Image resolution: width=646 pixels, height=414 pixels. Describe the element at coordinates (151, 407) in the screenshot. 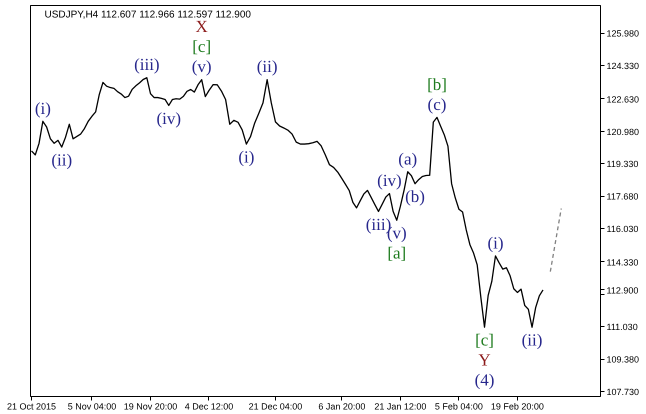

I see `x-tick-label: 19 Nov 20:00` at that location.